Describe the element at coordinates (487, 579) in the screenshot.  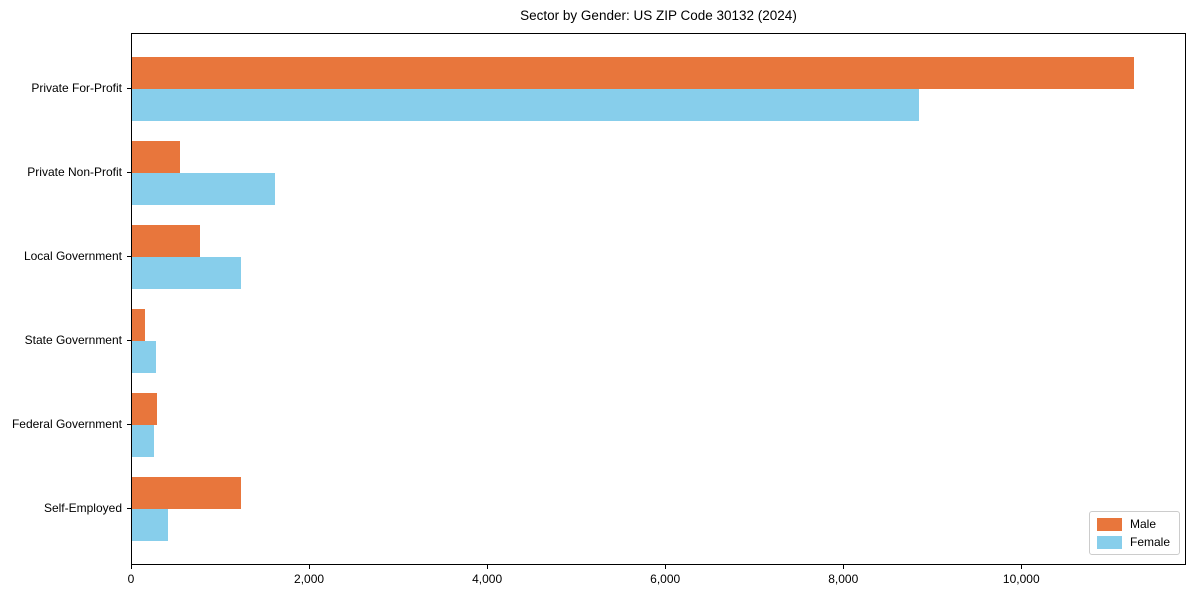
I see `xtick-label: 4,000` at that location.